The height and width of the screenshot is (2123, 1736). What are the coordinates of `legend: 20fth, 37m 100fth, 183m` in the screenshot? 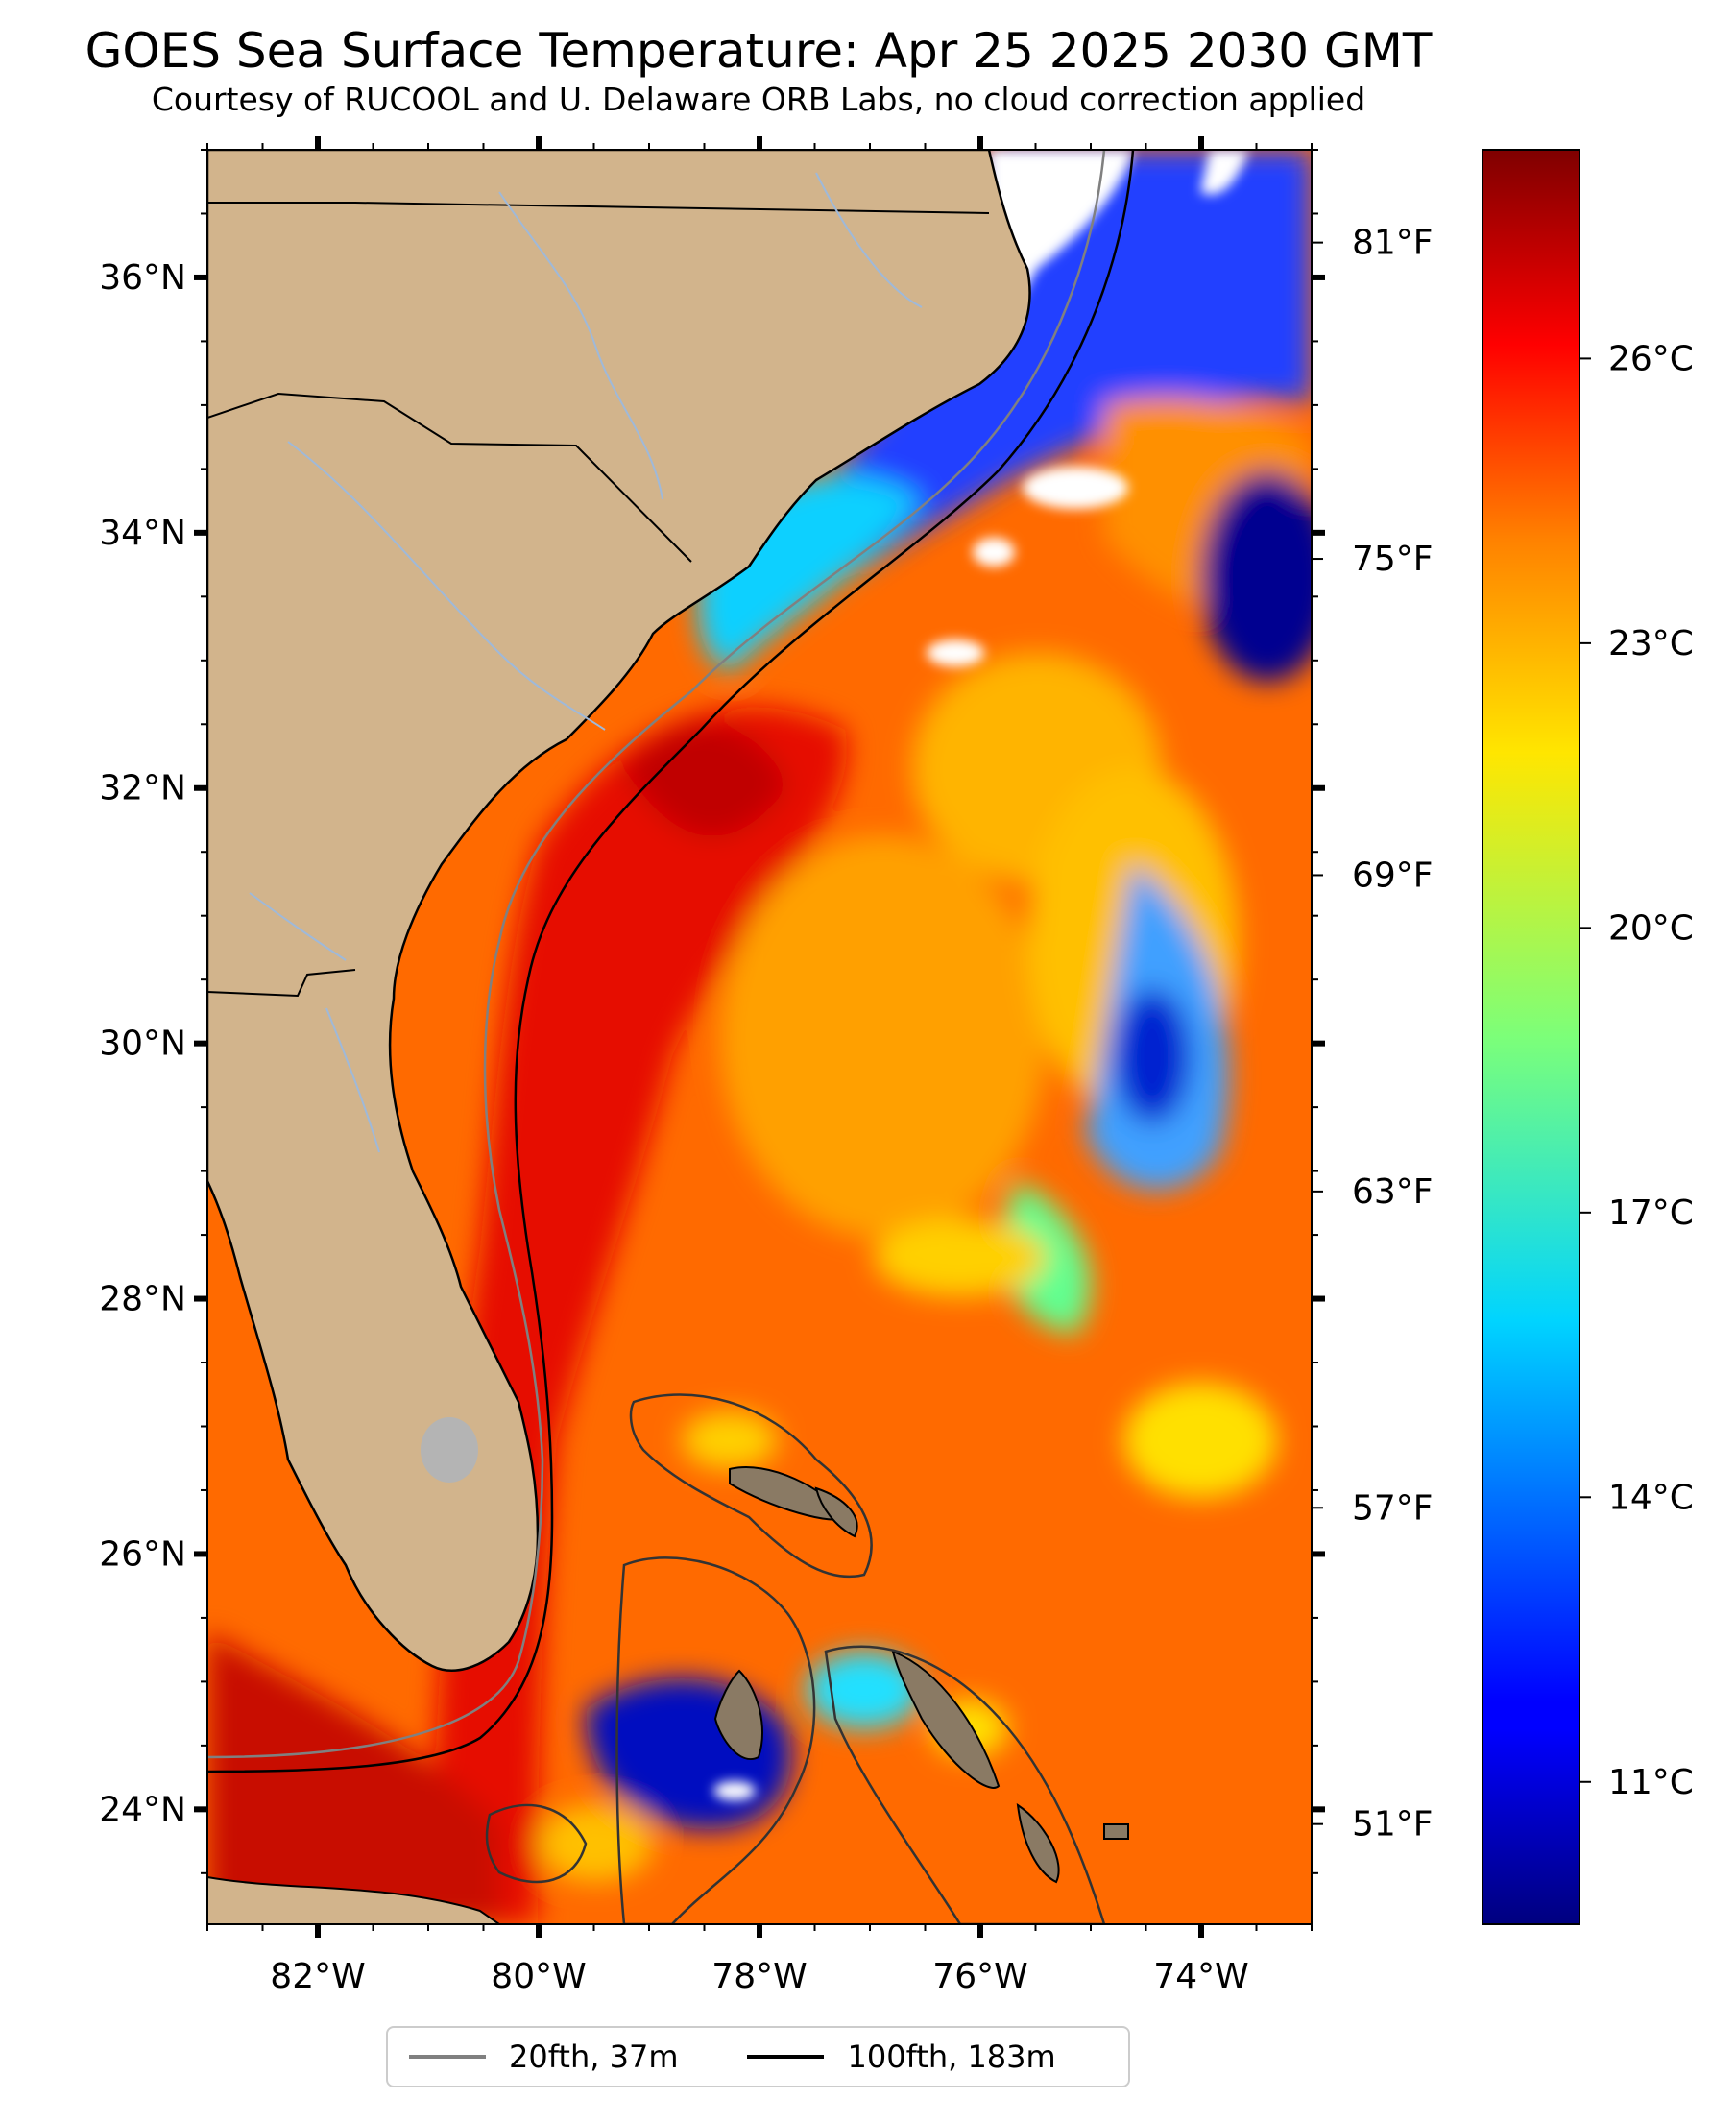 It's located at (758, 2056).